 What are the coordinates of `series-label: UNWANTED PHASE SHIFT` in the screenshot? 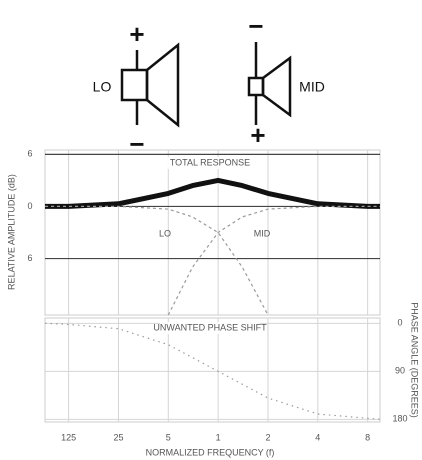 It's located at (210, 327).